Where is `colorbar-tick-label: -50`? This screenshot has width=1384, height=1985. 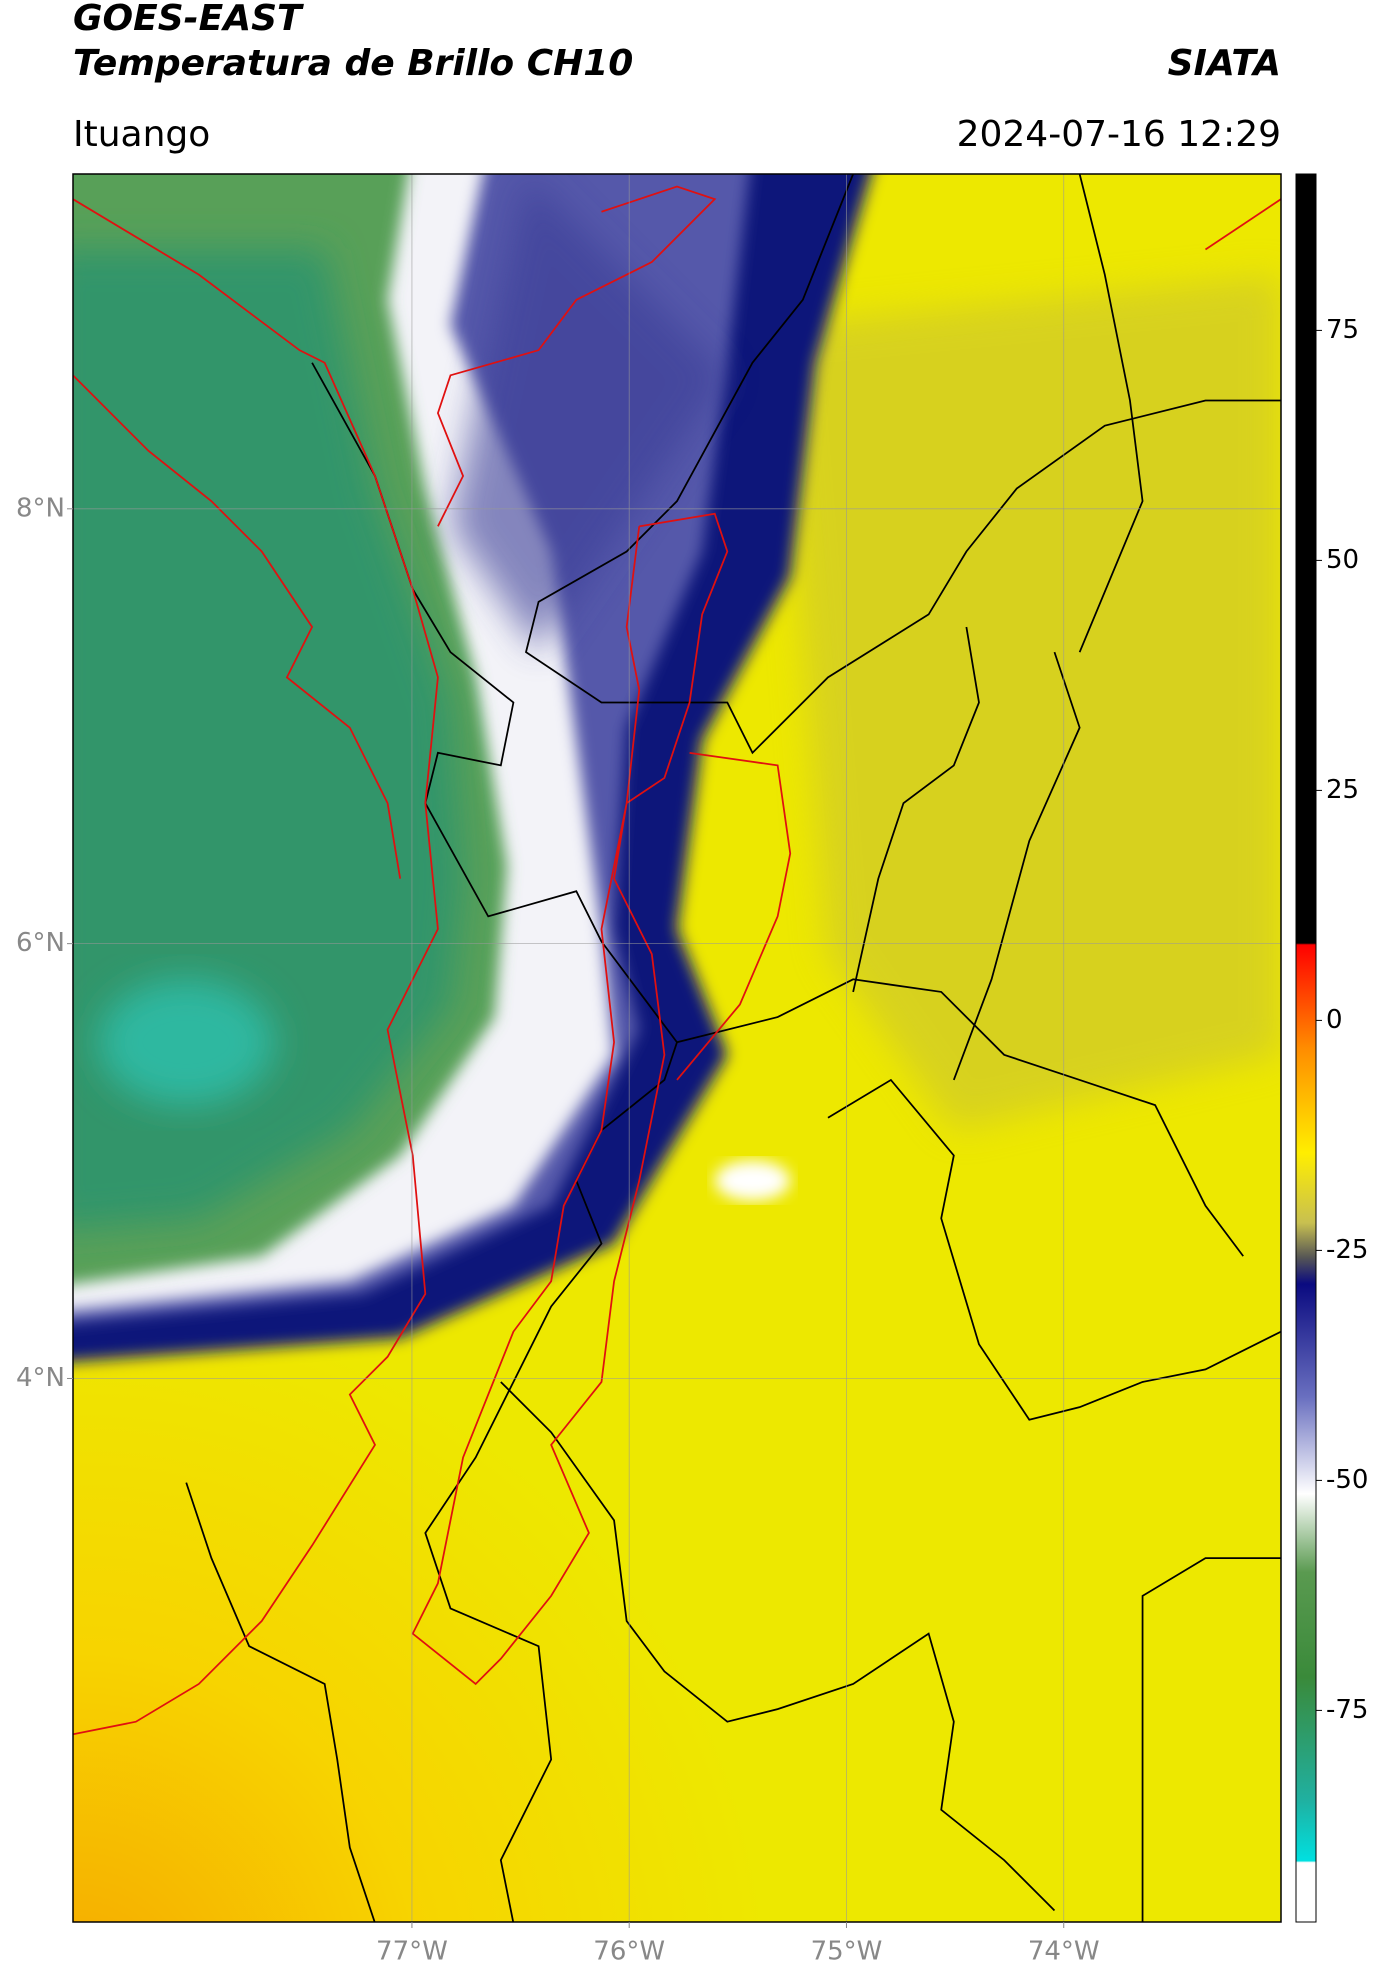
colorbar-tick-label: -50 is located at coordinates (1347, 1480).